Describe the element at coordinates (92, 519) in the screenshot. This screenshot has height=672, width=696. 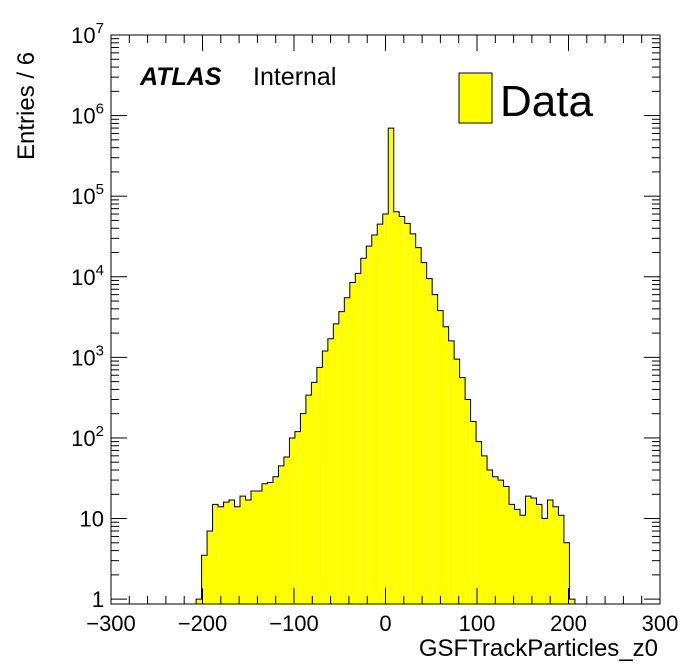
I see `y-tick-label: 10` at that location.